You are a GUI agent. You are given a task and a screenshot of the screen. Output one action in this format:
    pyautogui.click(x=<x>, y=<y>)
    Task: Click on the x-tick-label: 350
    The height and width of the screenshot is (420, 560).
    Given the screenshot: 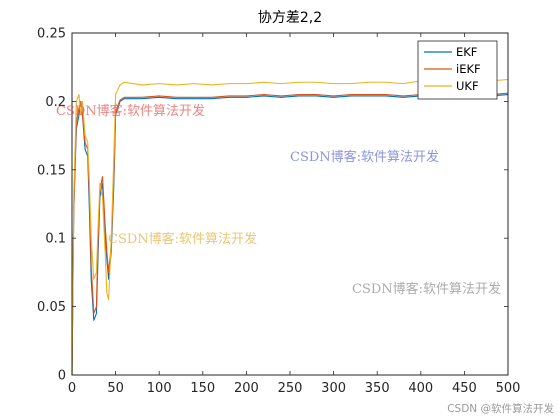 What is the action you would take?
    pyautogui.click(x=377, y=388)
    